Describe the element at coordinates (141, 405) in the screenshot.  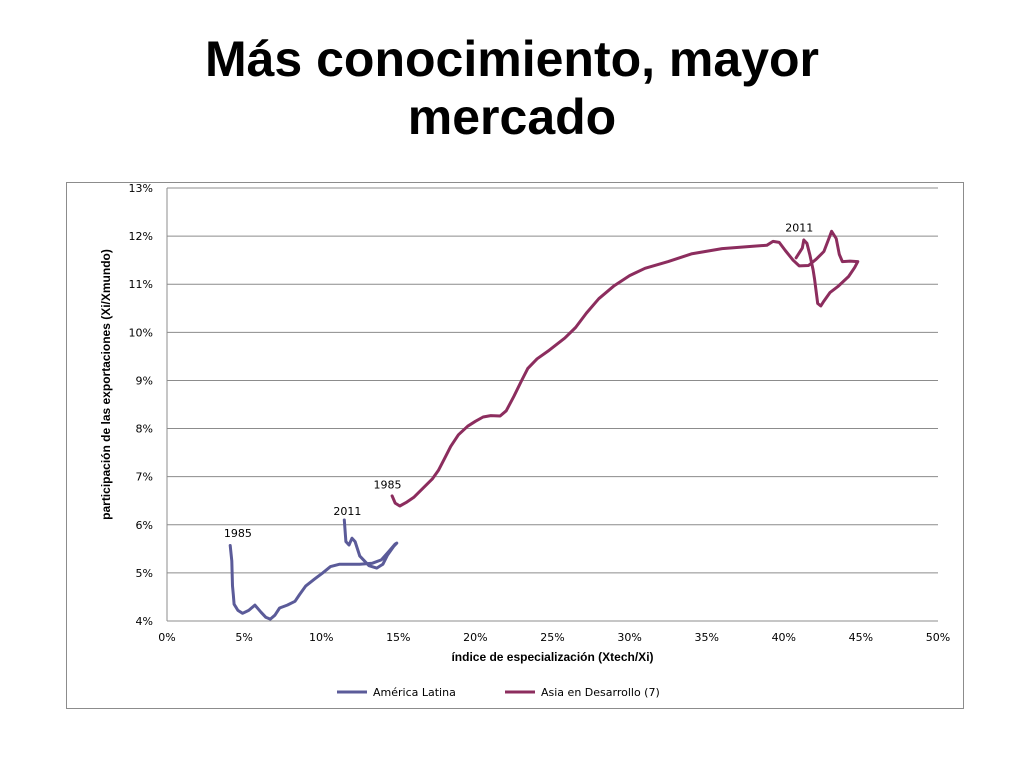
I see `y-tick-labels: 4% 5% 6% 7% 8% 9% 10% 11% 12% 13%` at that location.